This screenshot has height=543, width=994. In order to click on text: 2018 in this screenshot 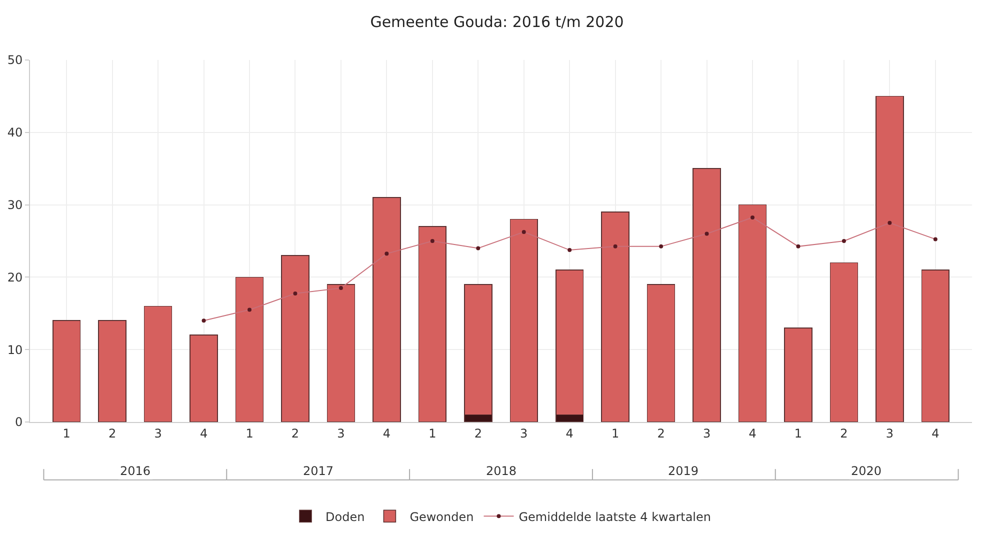, I will do `click(501, 471)`.